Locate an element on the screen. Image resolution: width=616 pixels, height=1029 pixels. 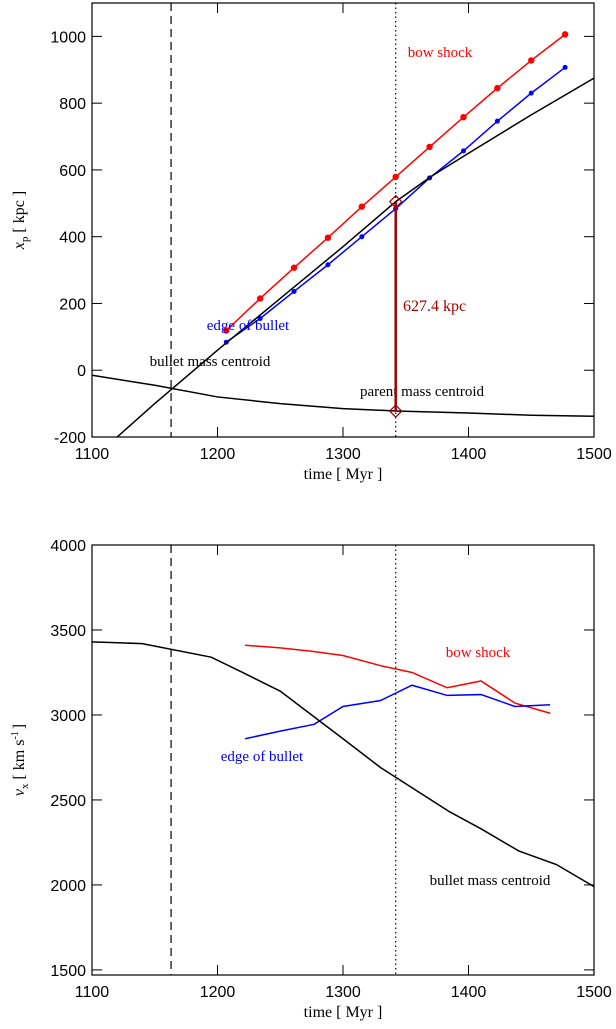
series-annotation: parent mass centroid is located at coordinates (422, 392).